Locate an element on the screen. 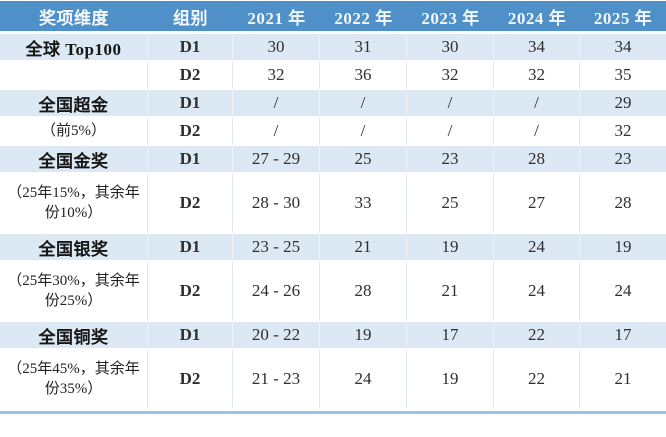 The height and width of the screenshot is (437, 666). dimension-cell: （前5%） is located at coordinates (74, 132).